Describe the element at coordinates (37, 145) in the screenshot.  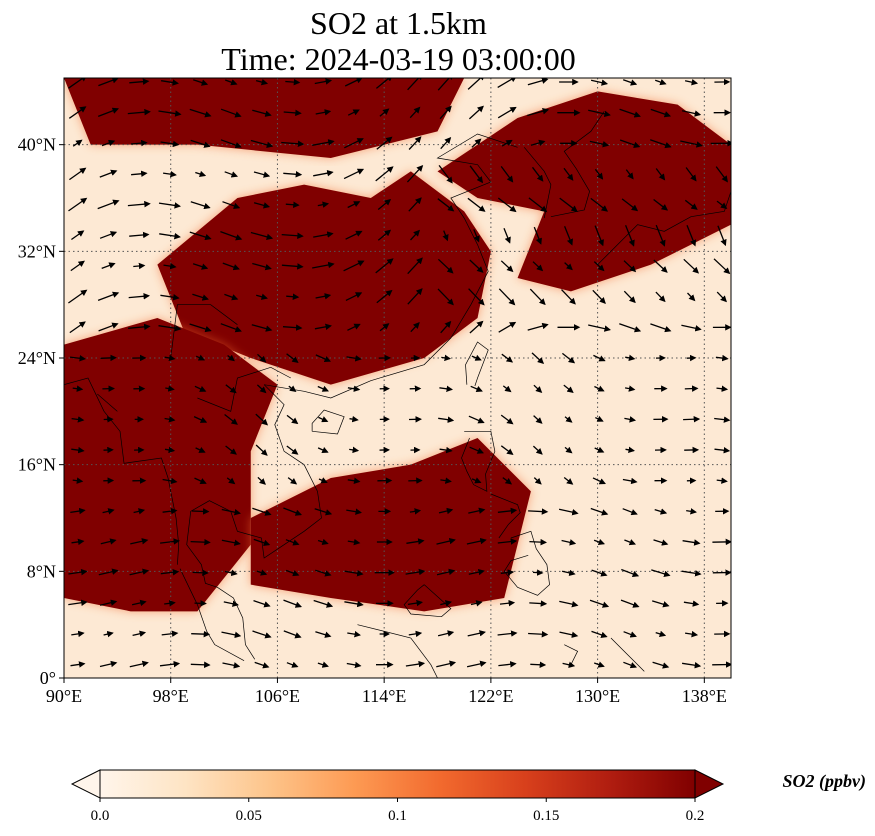
I see `y-tick-label: 40°N` at that location.